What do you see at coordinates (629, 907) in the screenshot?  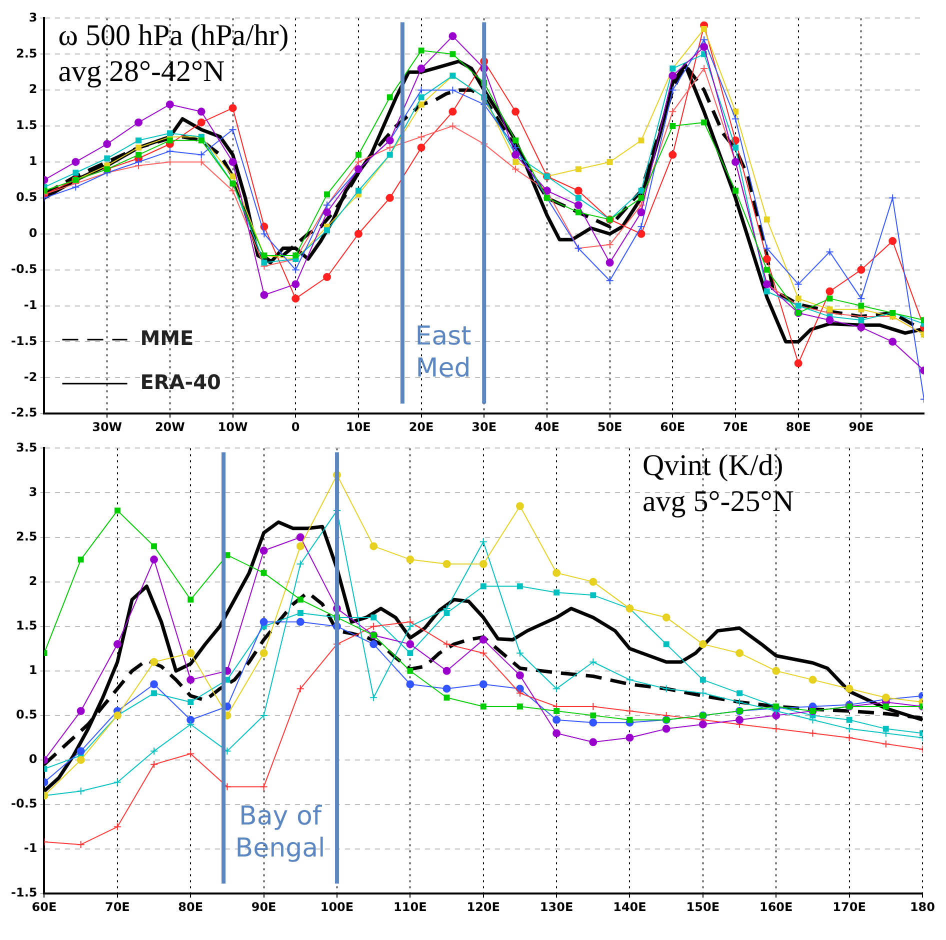 I see `x-tick-label: 140E` at bounding box center [629, 907].